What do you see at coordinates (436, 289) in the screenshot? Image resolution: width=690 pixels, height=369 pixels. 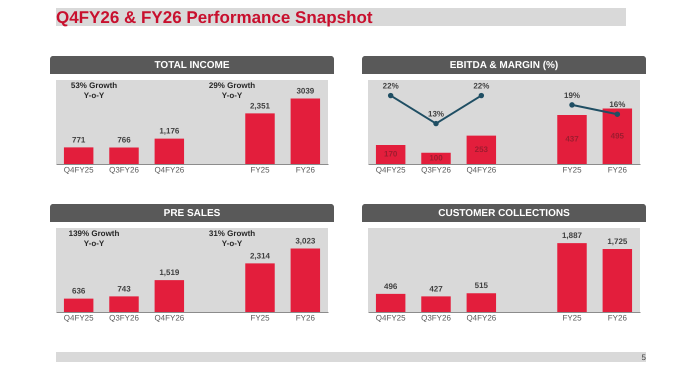 I see `data-label: 427` at bounding box center [436, 289].